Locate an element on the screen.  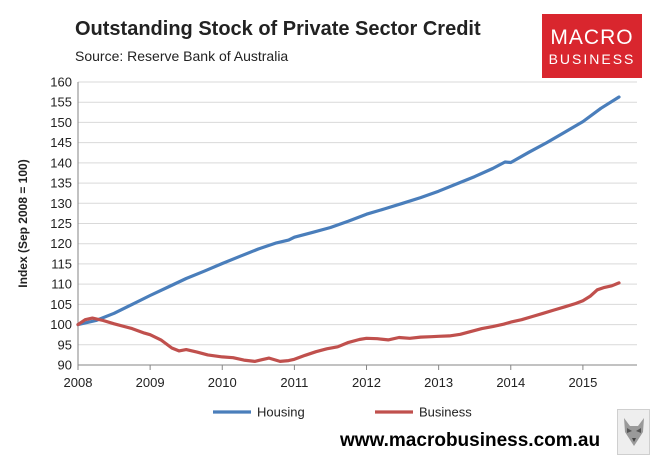
y-tick-label: 90 is located at coordinates (65, 365).